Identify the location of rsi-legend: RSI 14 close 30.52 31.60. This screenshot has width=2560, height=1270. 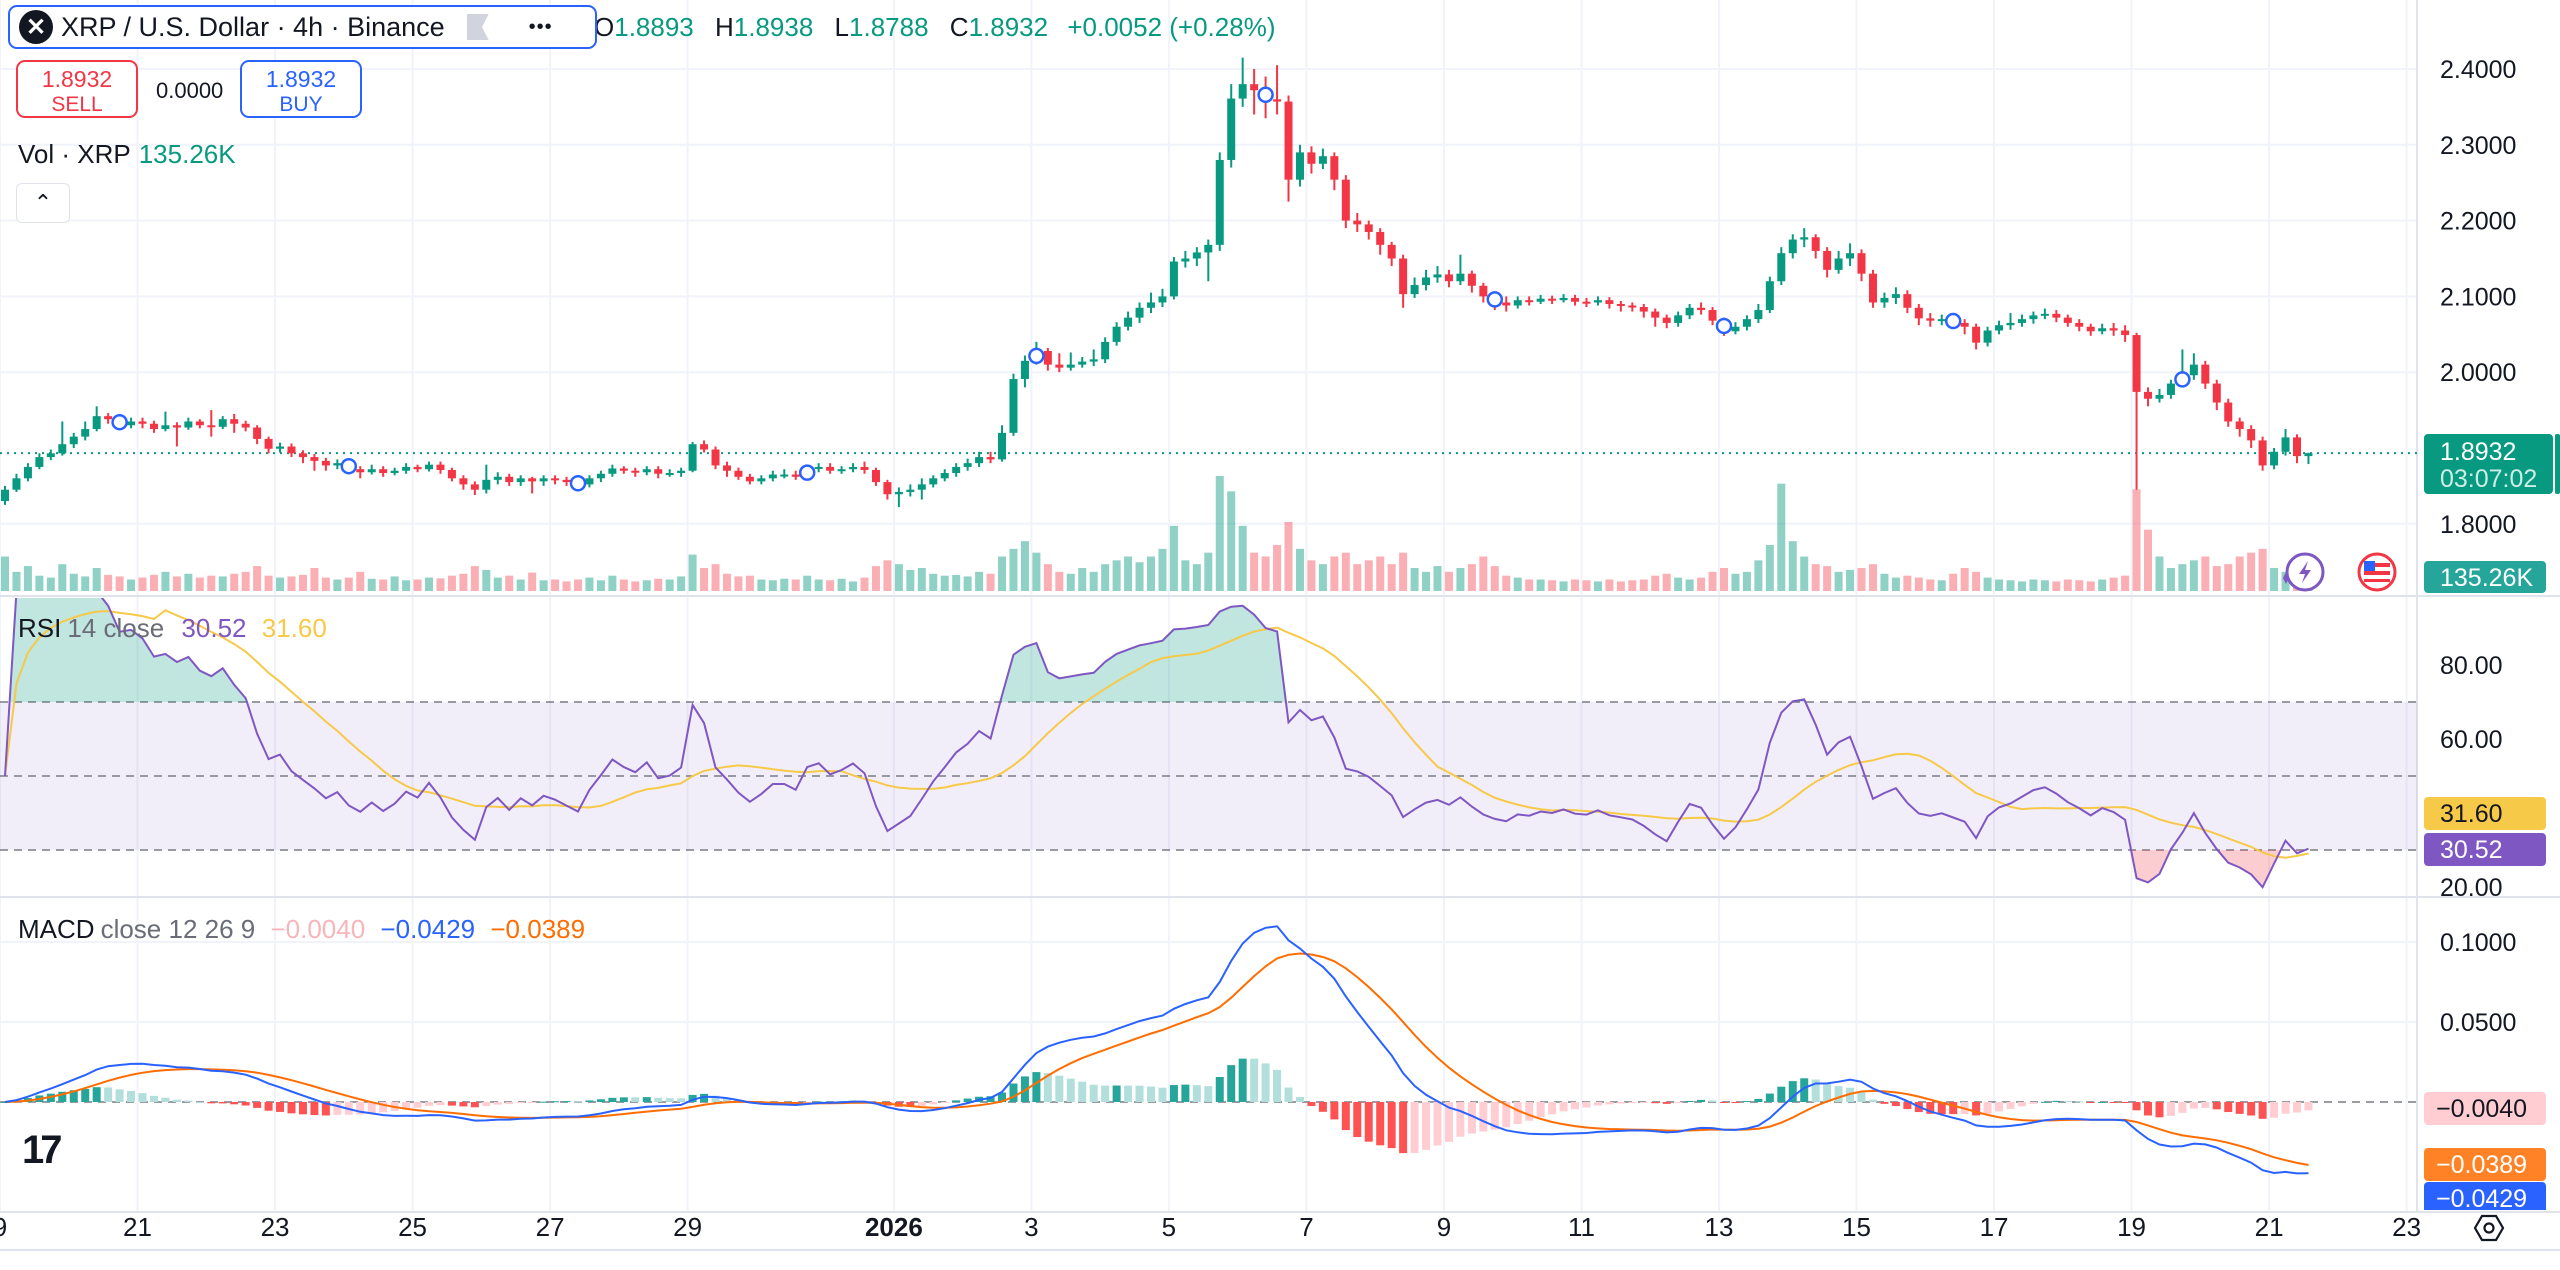
(172, 628).